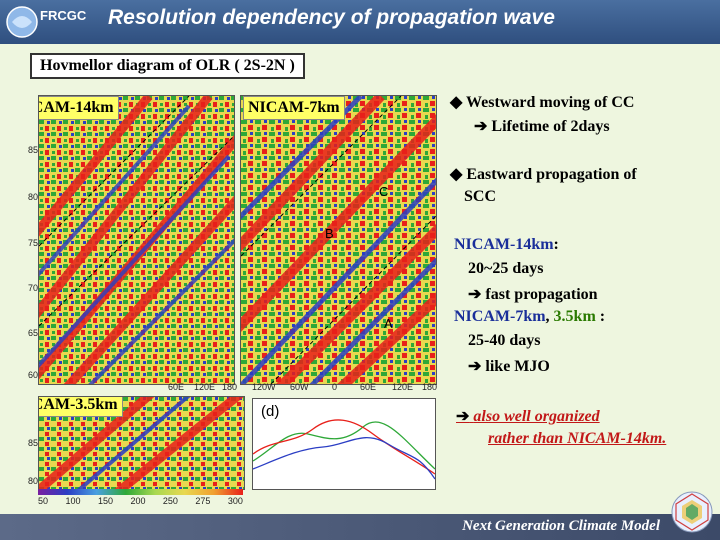 The height and width of the screenshot is (540, 720). Describe the element at coordinates (329, 233) in the screenshot. I see `annotation-b: B` at that location.